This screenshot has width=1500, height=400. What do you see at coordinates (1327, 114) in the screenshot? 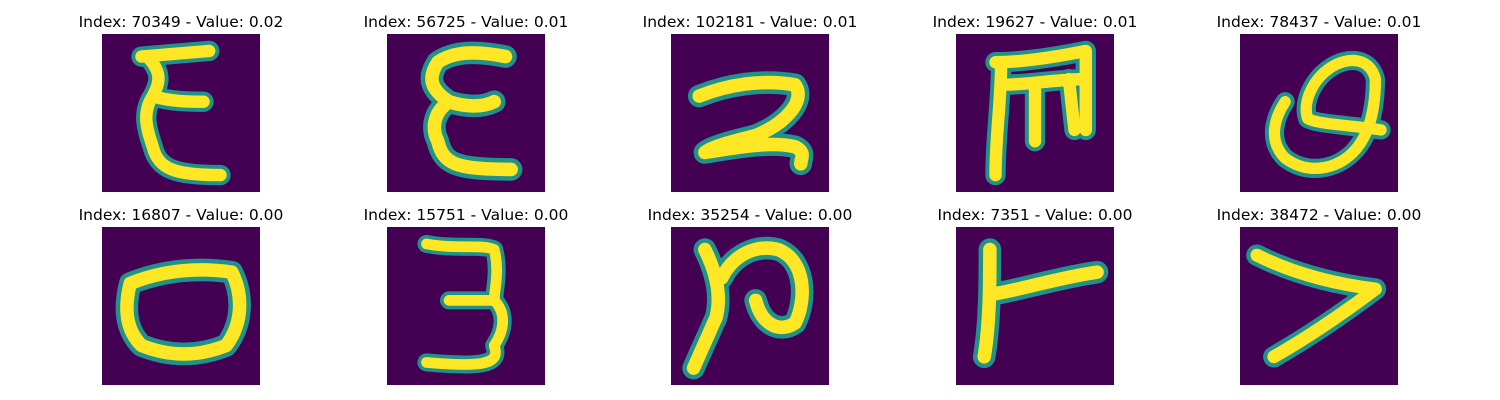
I see `glyph-q-like` at bounding box center [1327, 114].